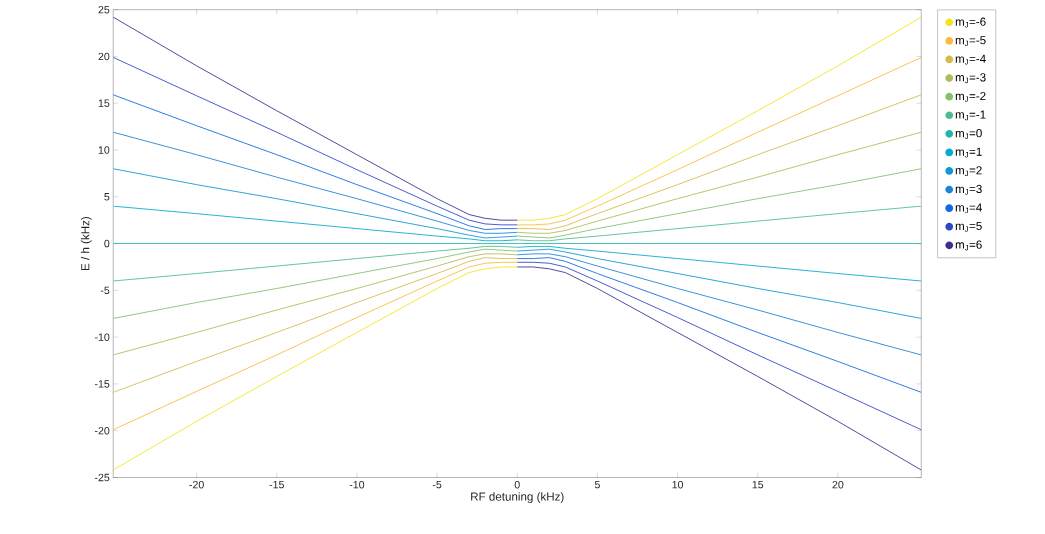 This screenshot has width=1045, height=534. Describe the element at coordinates (107, 197) in the screenshot. I see `y-tick-label: 5` at that location.